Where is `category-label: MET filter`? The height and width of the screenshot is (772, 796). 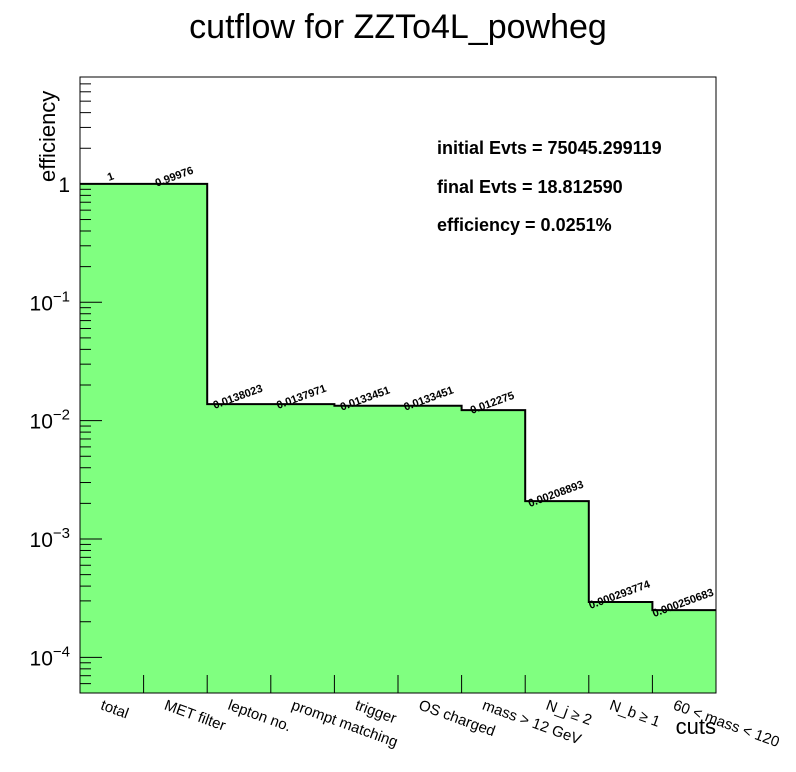
category-label: MET filter is located at coordinates (195, 716).